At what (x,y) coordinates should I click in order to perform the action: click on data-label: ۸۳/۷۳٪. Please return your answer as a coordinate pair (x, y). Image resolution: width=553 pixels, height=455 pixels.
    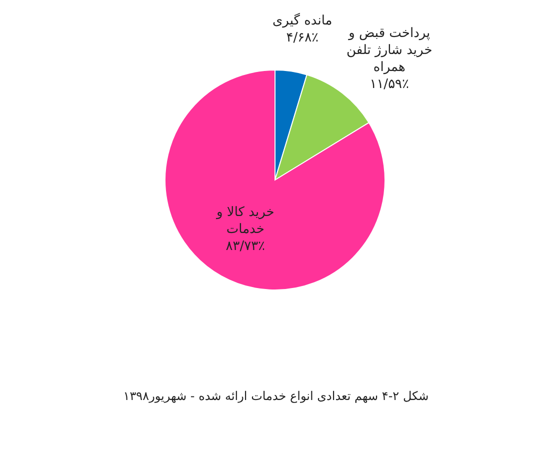
    Looking at the image, I should click on (246, 246).